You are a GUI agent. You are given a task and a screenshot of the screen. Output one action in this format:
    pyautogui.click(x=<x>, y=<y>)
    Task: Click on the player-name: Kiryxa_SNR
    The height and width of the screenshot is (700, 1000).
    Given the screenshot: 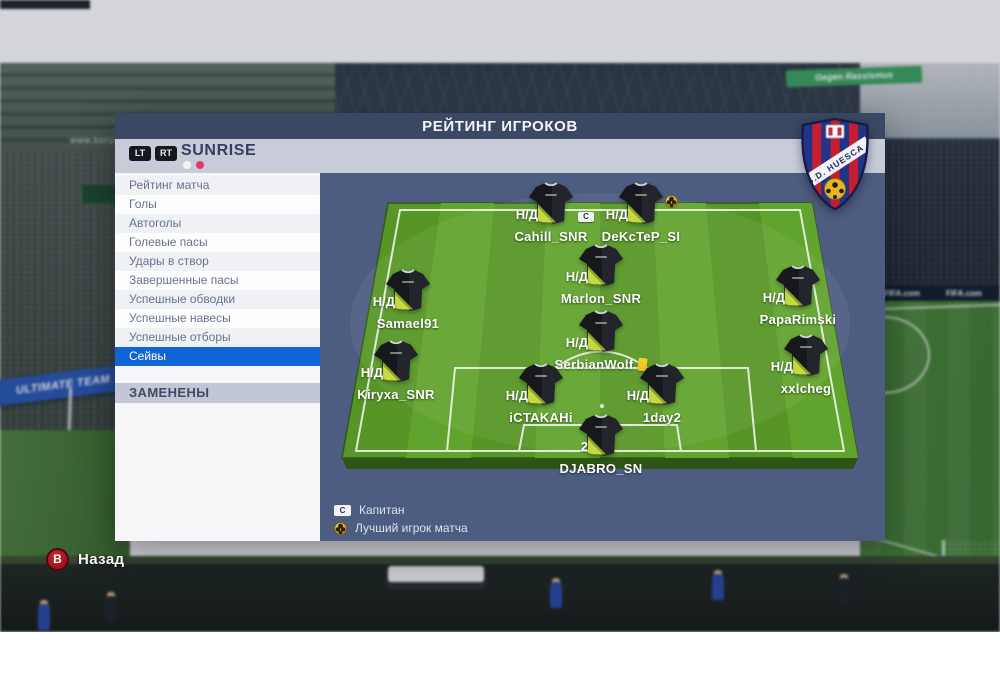 What is the action you would take?
    pyautogui.click(x=396, y=394)
    